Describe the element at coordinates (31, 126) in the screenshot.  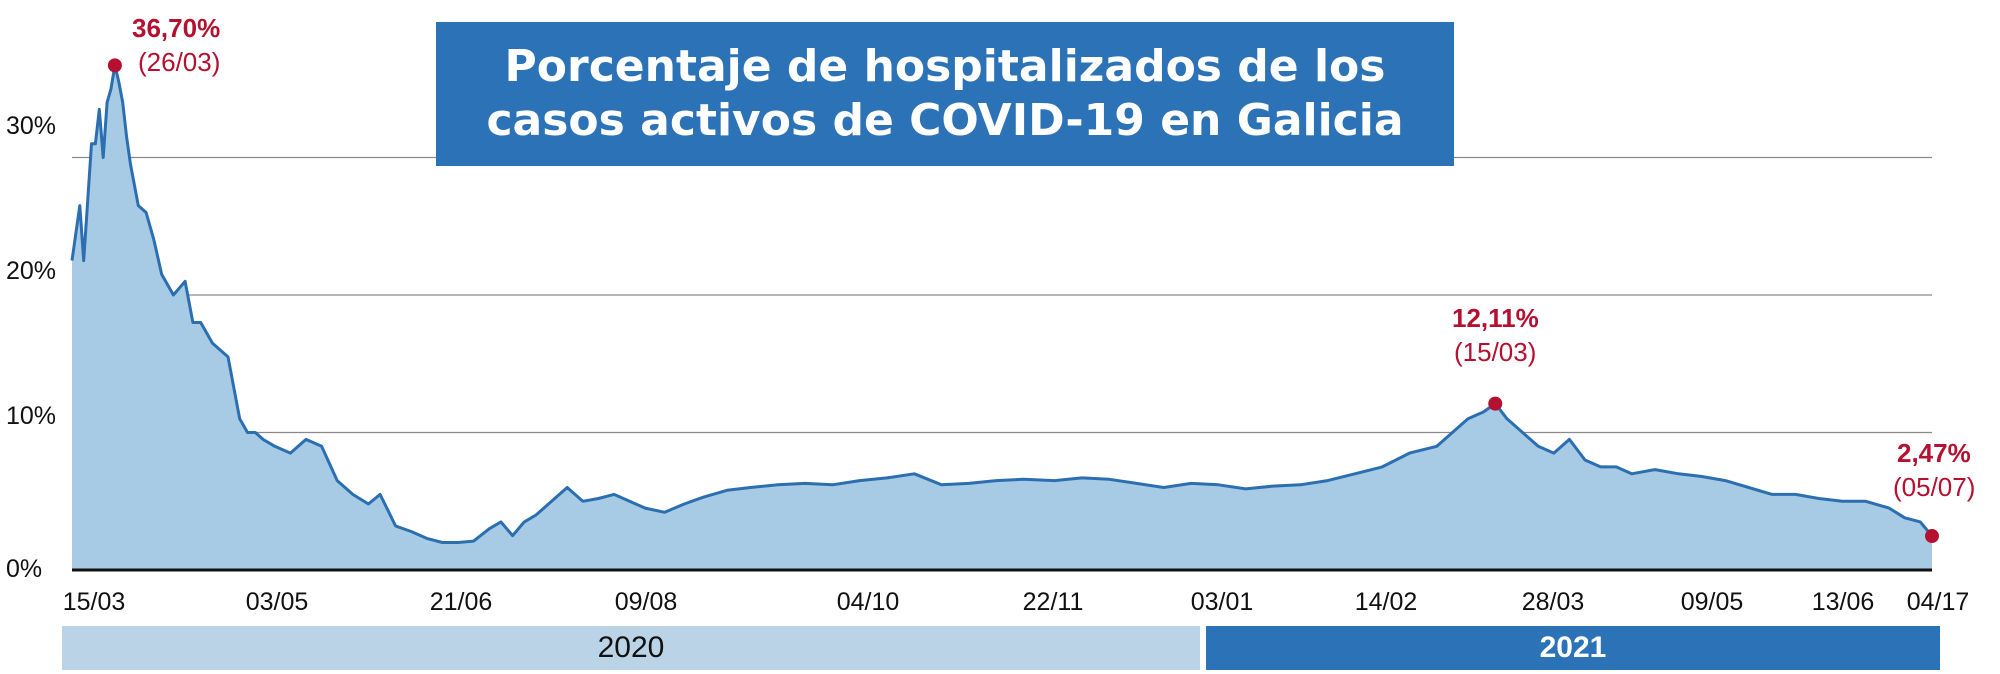
I see `y-tick-label: 30%` at that location.